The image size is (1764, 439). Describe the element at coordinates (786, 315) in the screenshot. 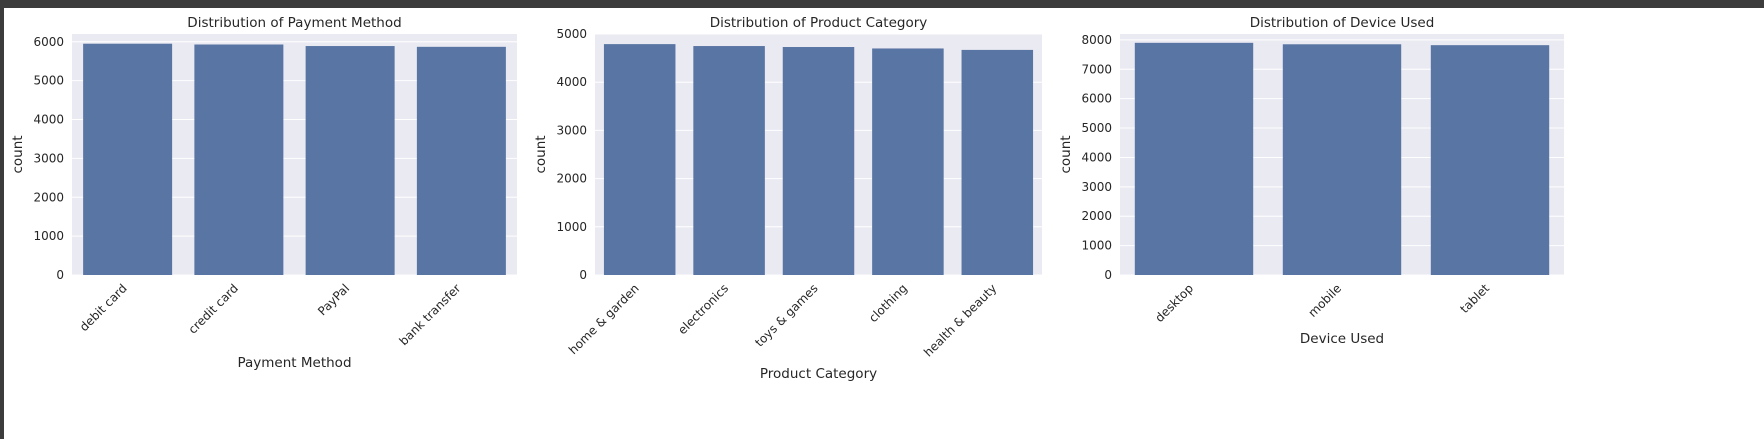

I see `x-tick-label: toys & games` at that location.